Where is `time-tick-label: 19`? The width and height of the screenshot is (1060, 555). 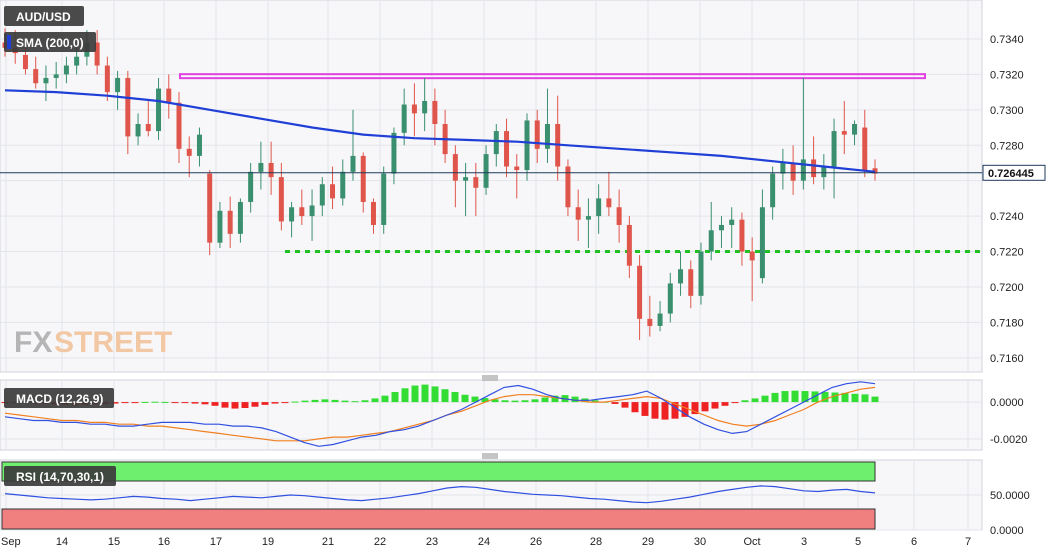
time-tick-label: 19 is located at coordinates (268, 542).